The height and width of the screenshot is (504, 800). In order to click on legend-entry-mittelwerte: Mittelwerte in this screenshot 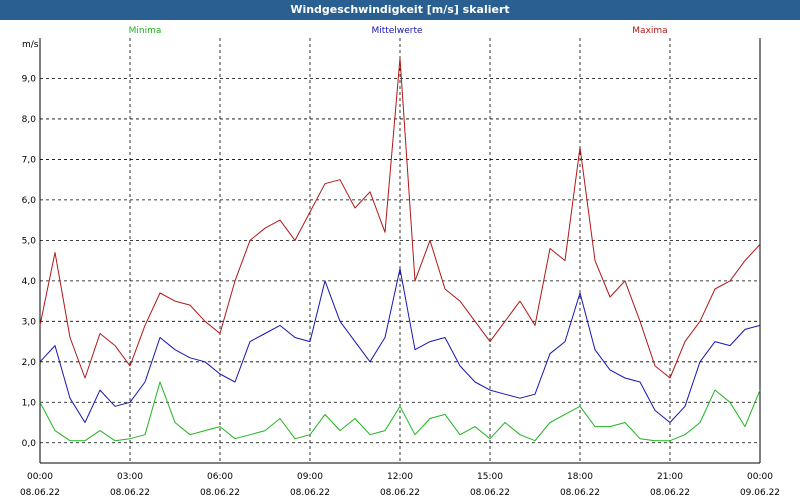, I will do `click(396, 31)`.